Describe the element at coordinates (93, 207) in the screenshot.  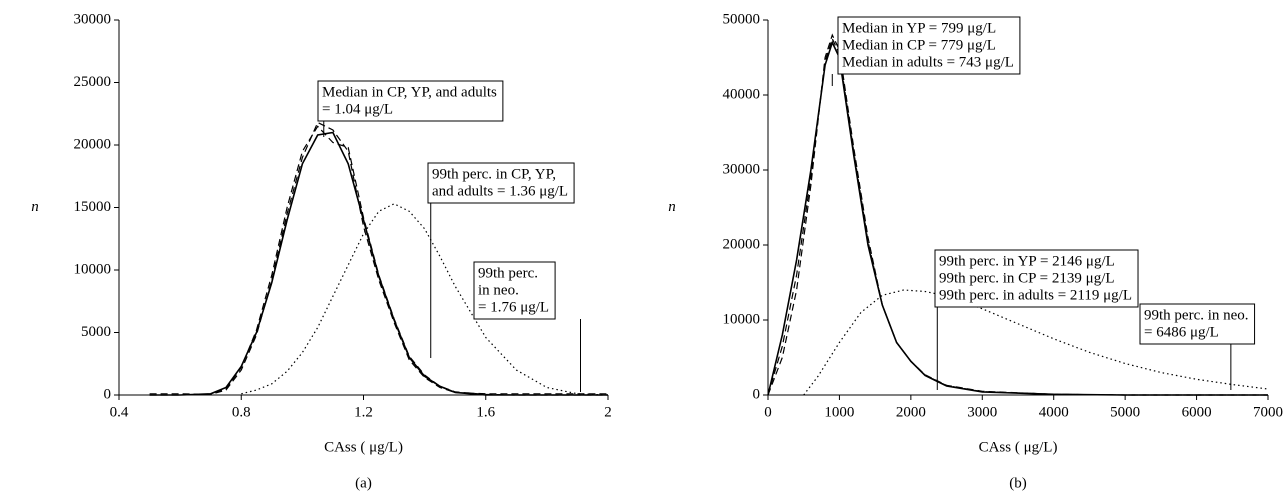
I see `y-tick-label: 15000` at that location.